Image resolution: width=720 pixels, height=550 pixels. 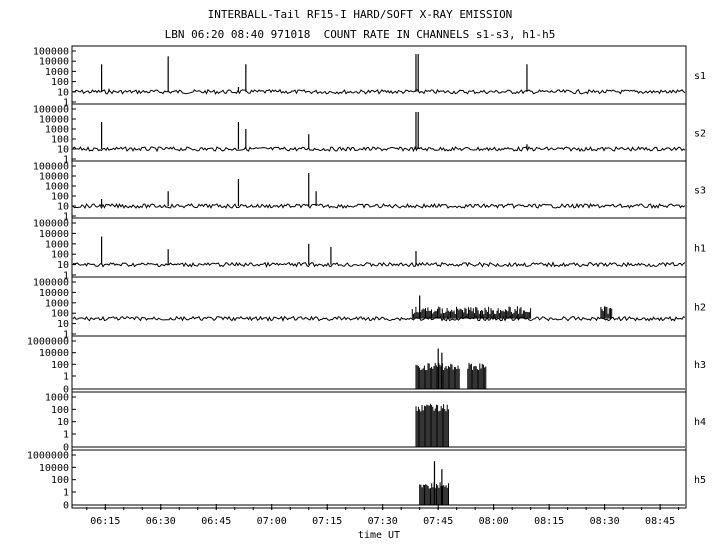 What do you see at coordinates (48, 342) in the screenshot?
I see `y-tick-label-h3: 1000000` at bounding box center [48, 342].